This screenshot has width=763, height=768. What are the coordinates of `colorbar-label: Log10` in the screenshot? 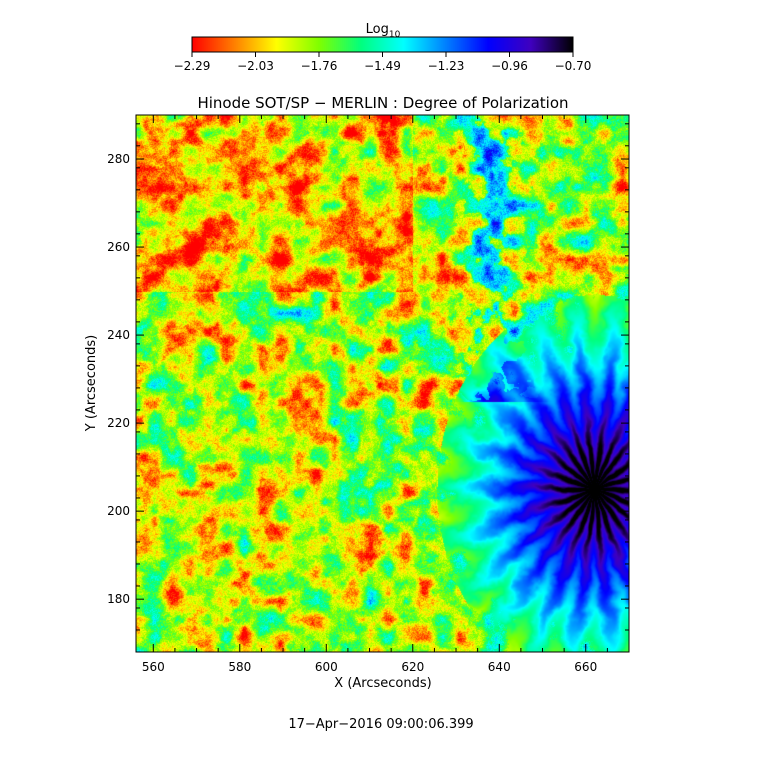 It's located at (383, 31).